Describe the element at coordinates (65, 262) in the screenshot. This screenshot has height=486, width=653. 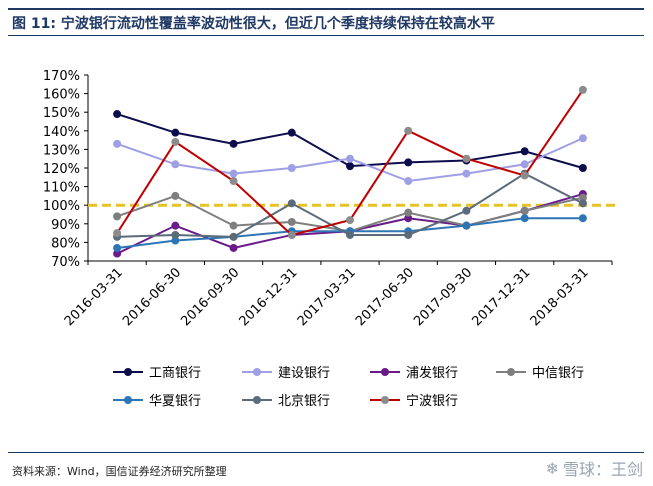
I see `y-tick-label: 70%` at that location.